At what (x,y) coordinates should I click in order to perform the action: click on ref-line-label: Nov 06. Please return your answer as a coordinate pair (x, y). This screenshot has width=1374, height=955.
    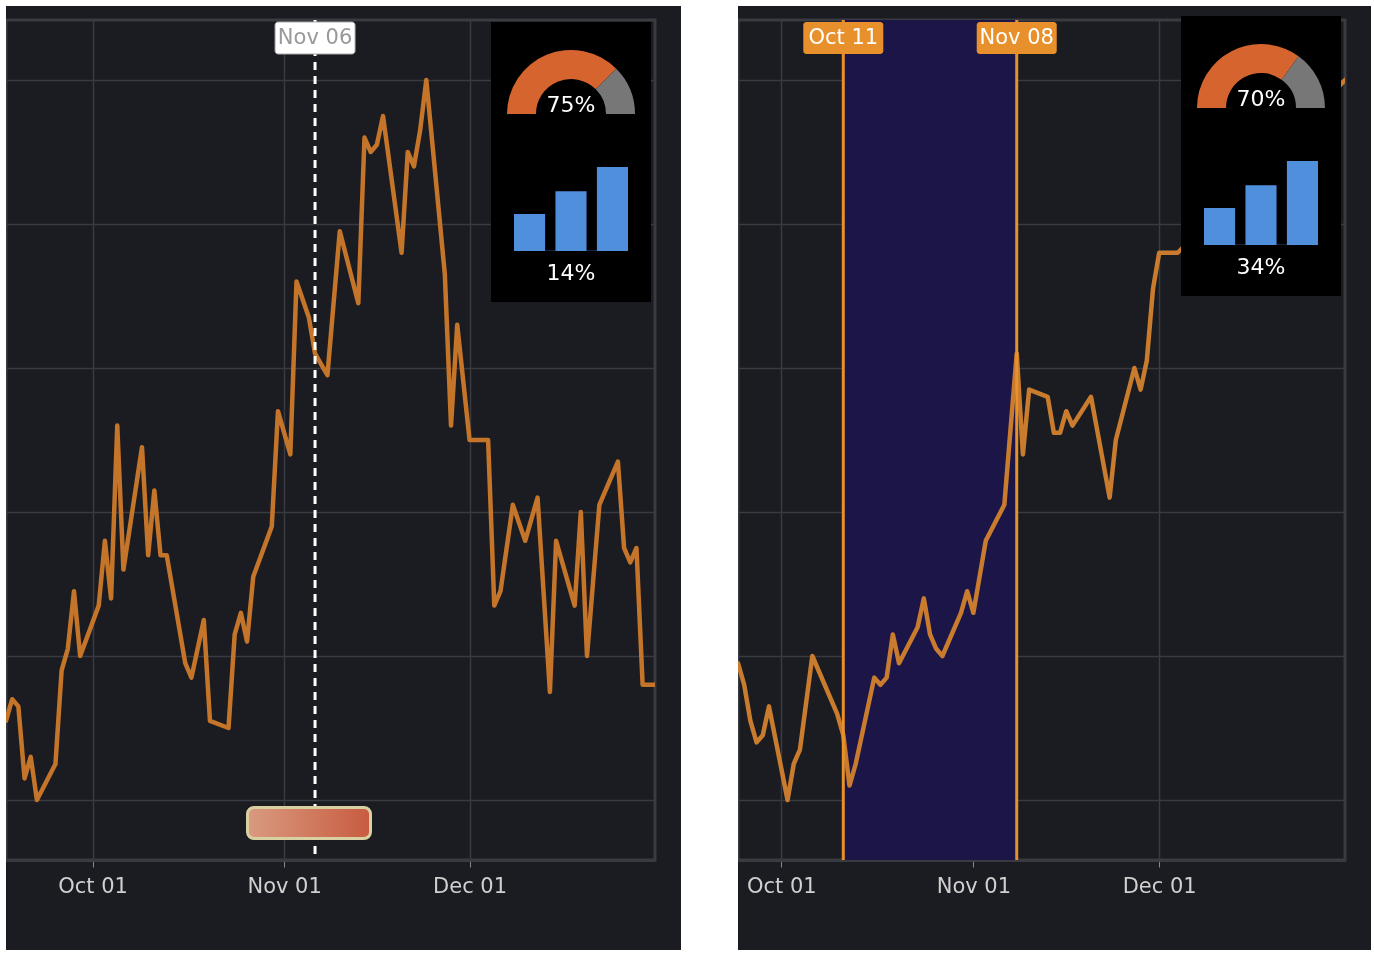
    Looking at the image, I should click on (315, 37).